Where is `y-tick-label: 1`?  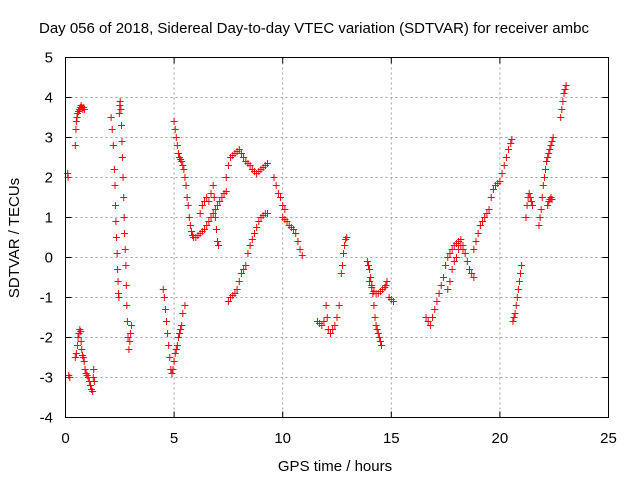 y-tick-label: 1 is located at coordinates (49, 218).